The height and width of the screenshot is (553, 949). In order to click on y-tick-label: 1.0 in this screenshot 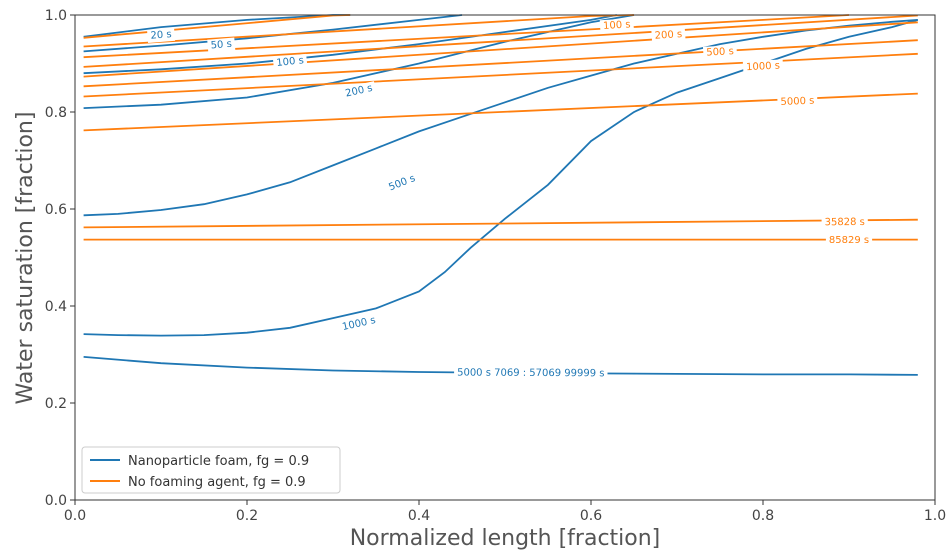, I will do `click(56, 16)`.